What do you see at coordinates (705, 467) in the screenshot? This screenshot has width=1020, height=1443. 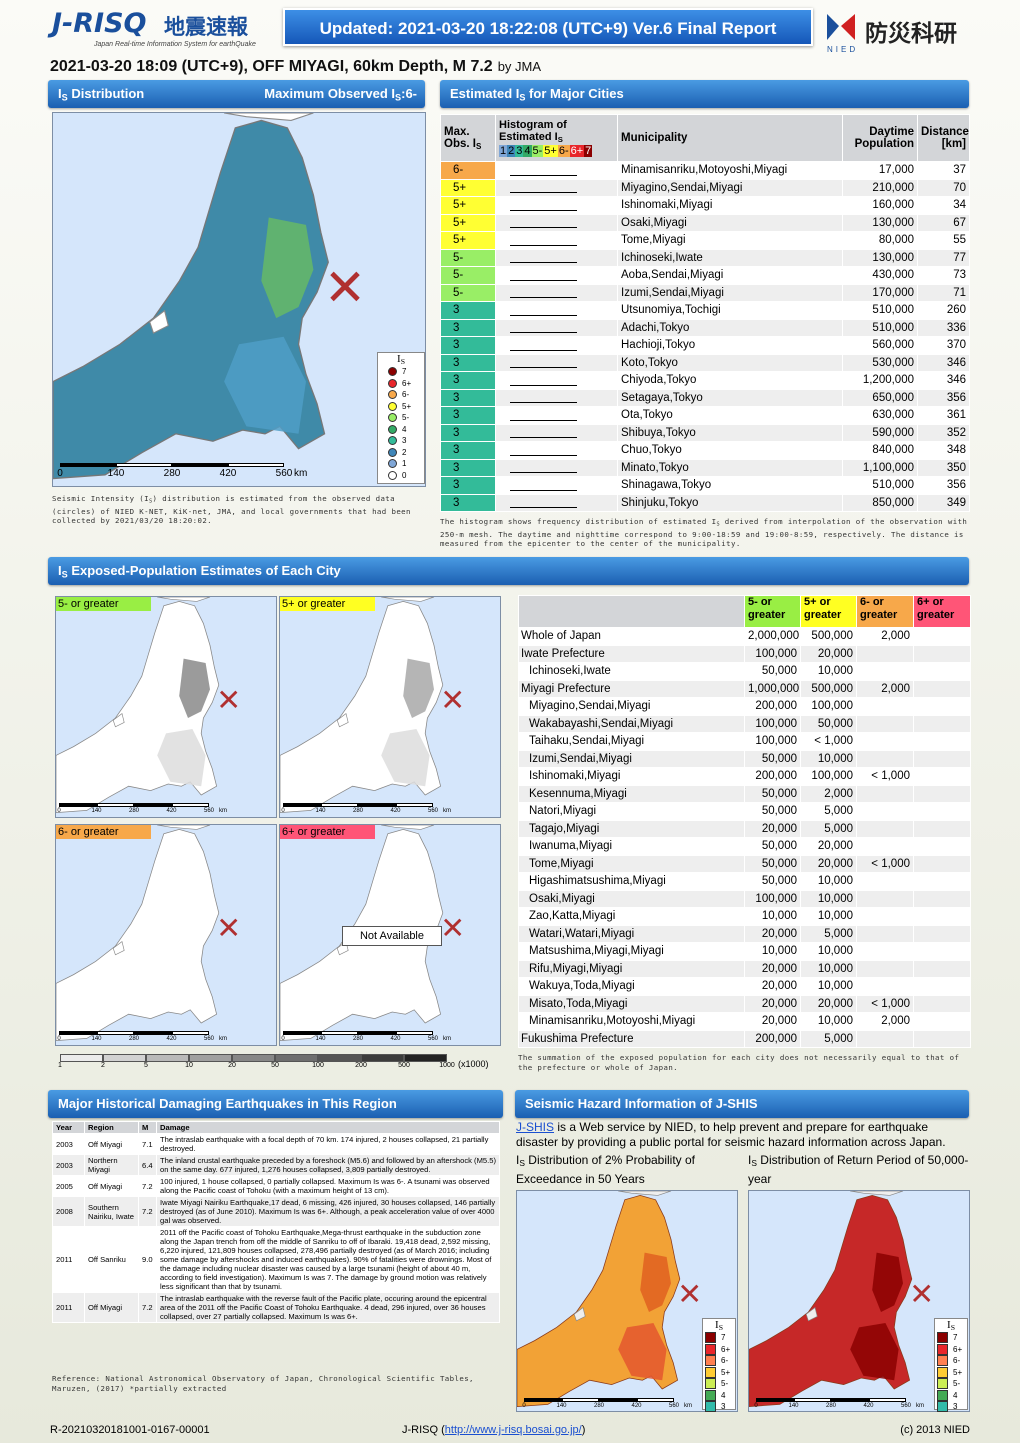 I see `city-row: 3 Minato,Tokyo 1,100,000 350` at bounding box center [705, 467].